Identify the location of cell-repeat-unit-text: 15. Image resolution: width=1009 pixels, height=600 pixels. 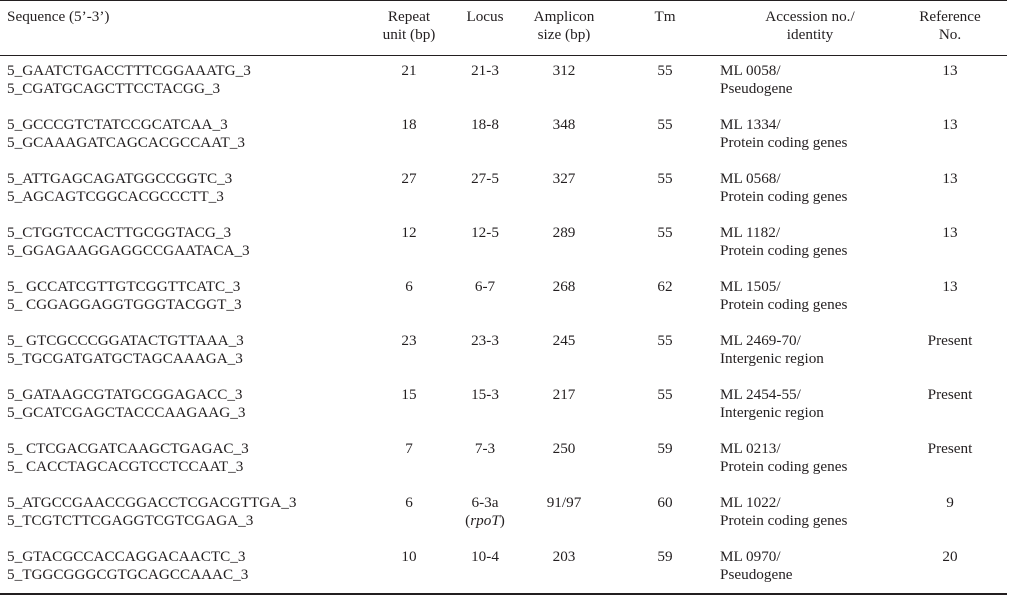
(409, 394).